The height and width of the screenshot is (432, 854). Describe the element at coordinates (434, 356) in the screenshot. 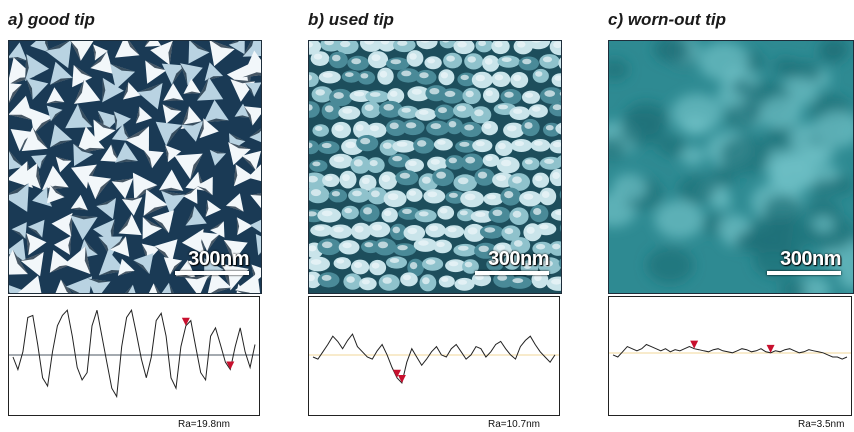

I see `height-profile-used-tip` at that location.